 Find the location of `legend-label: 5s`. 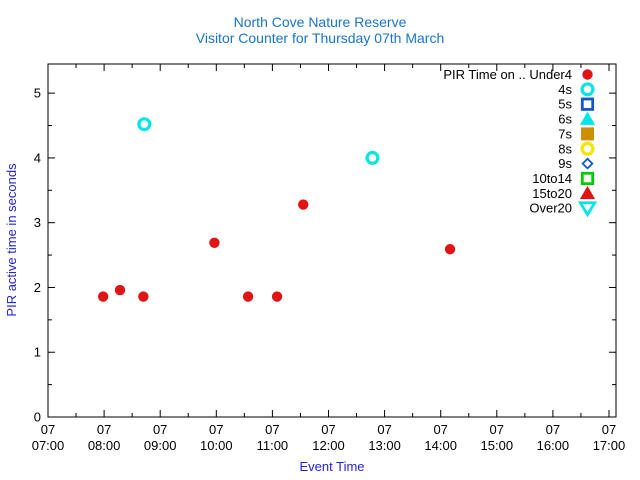

legend-label: 5s is located at coordinates (565, 104).